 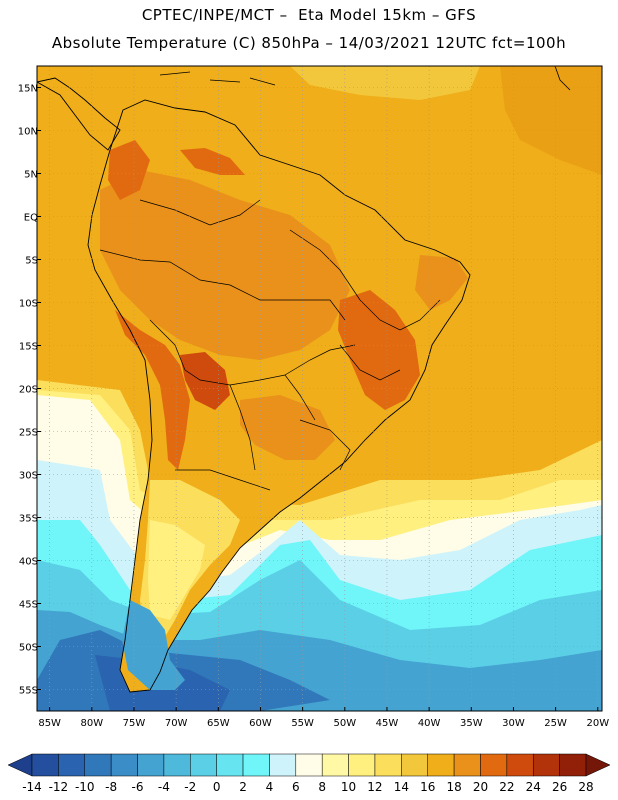 What do you see at coordinates (20, 765) in the screenshot?
I see `colorbar-low-arrow` at bounding box center [20, 765].